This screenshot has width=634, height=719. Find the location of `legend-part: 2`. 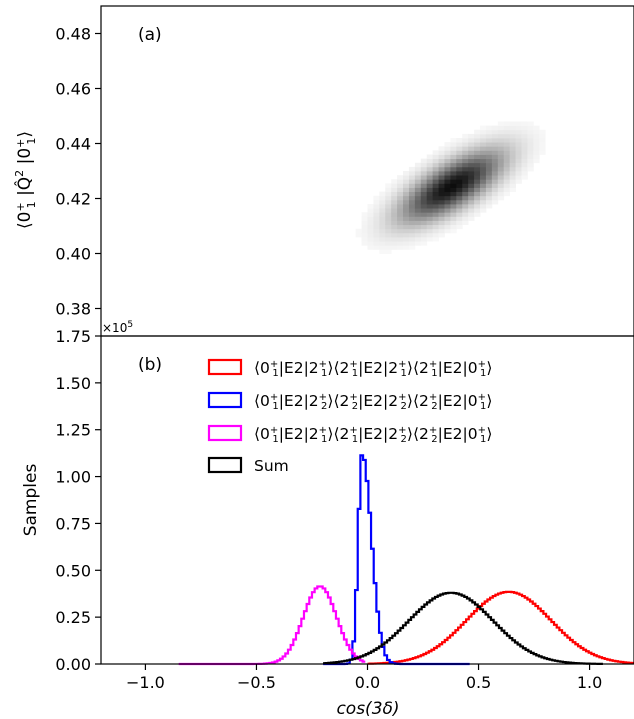

legend-part: 2 is located at coordinates (434, 406).